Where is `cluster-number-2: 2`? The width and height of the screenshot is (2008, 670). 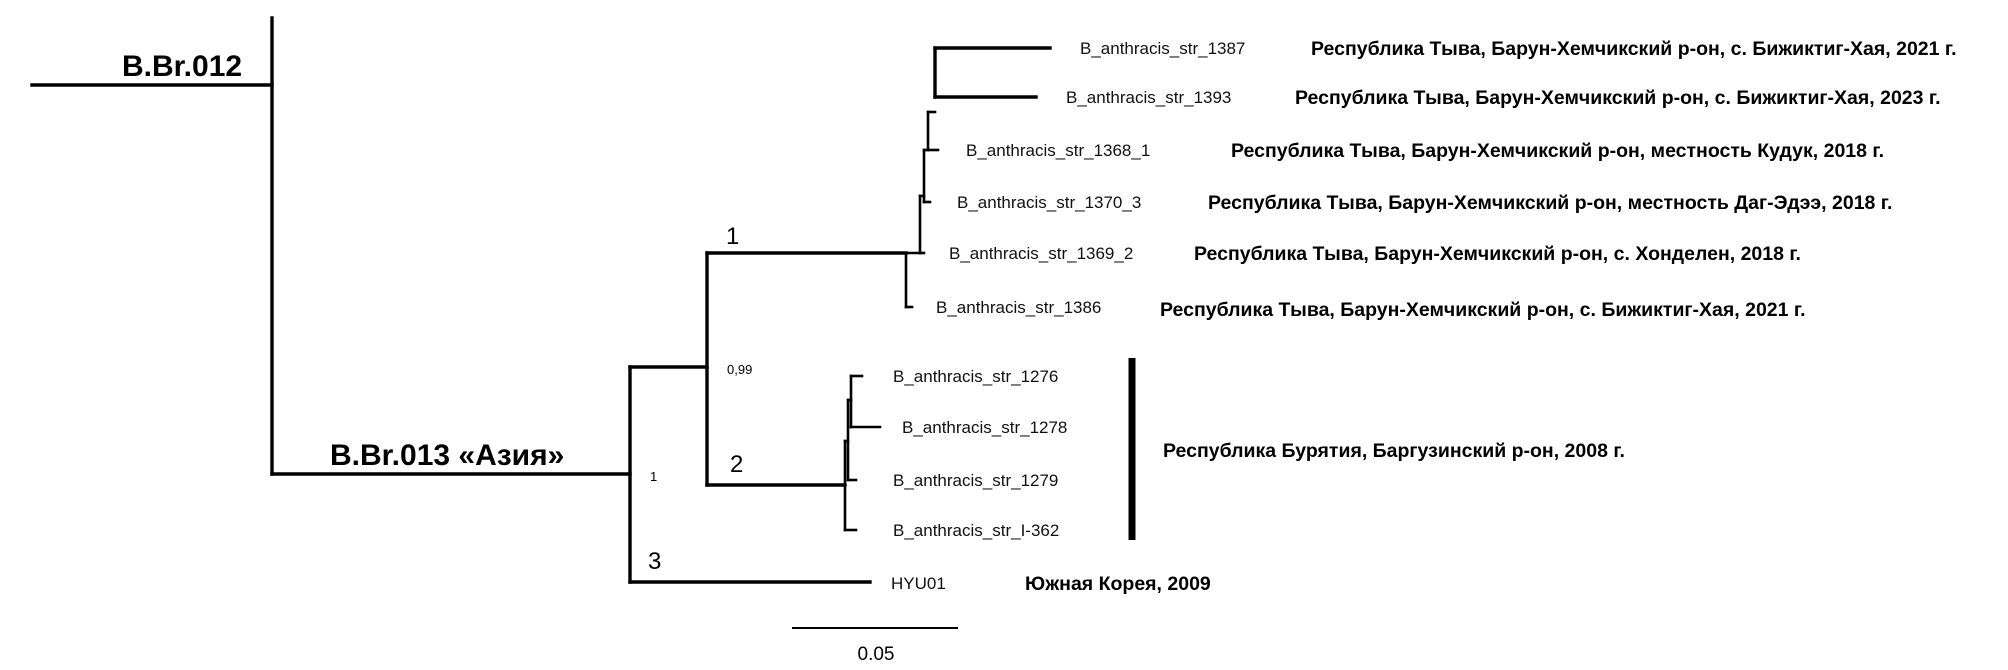
cluster-number-2: 2 is located at coordinates (736, 464).